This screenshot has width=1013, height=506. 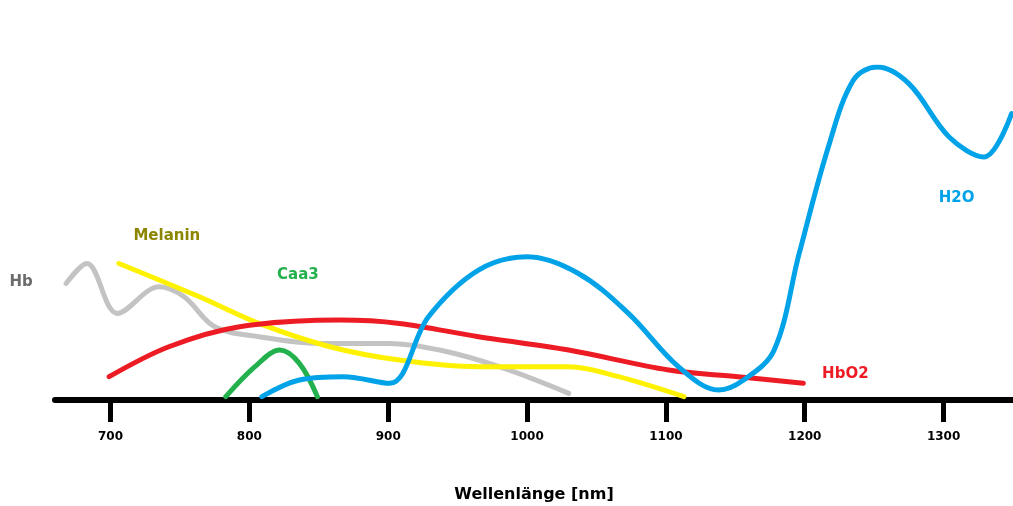 What do you see at coordinates (956, 196) in the screenshot?
I see `text: H2O` at bounding box center [956, 196].